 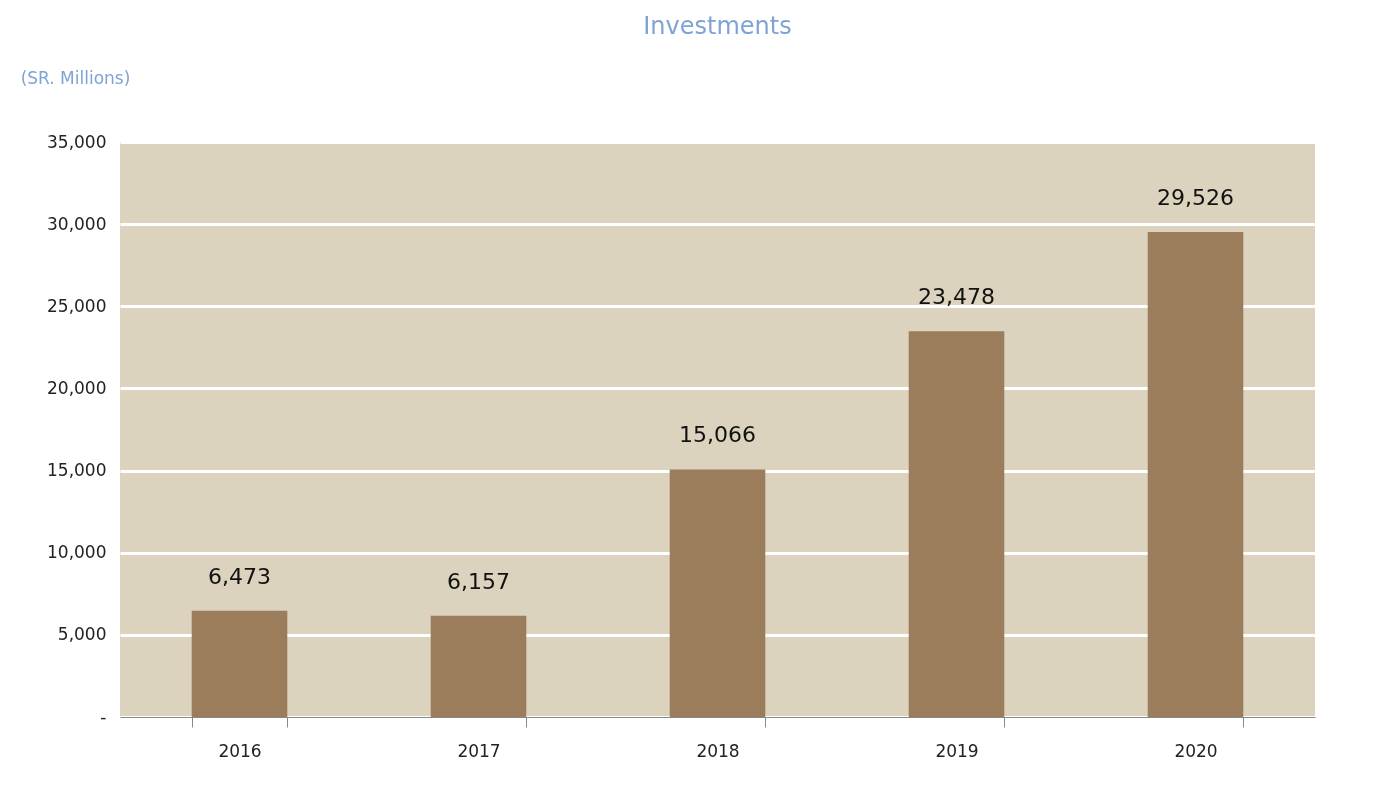 I want to click on y-tick-label: 35,000, so click(x=77, y=141).